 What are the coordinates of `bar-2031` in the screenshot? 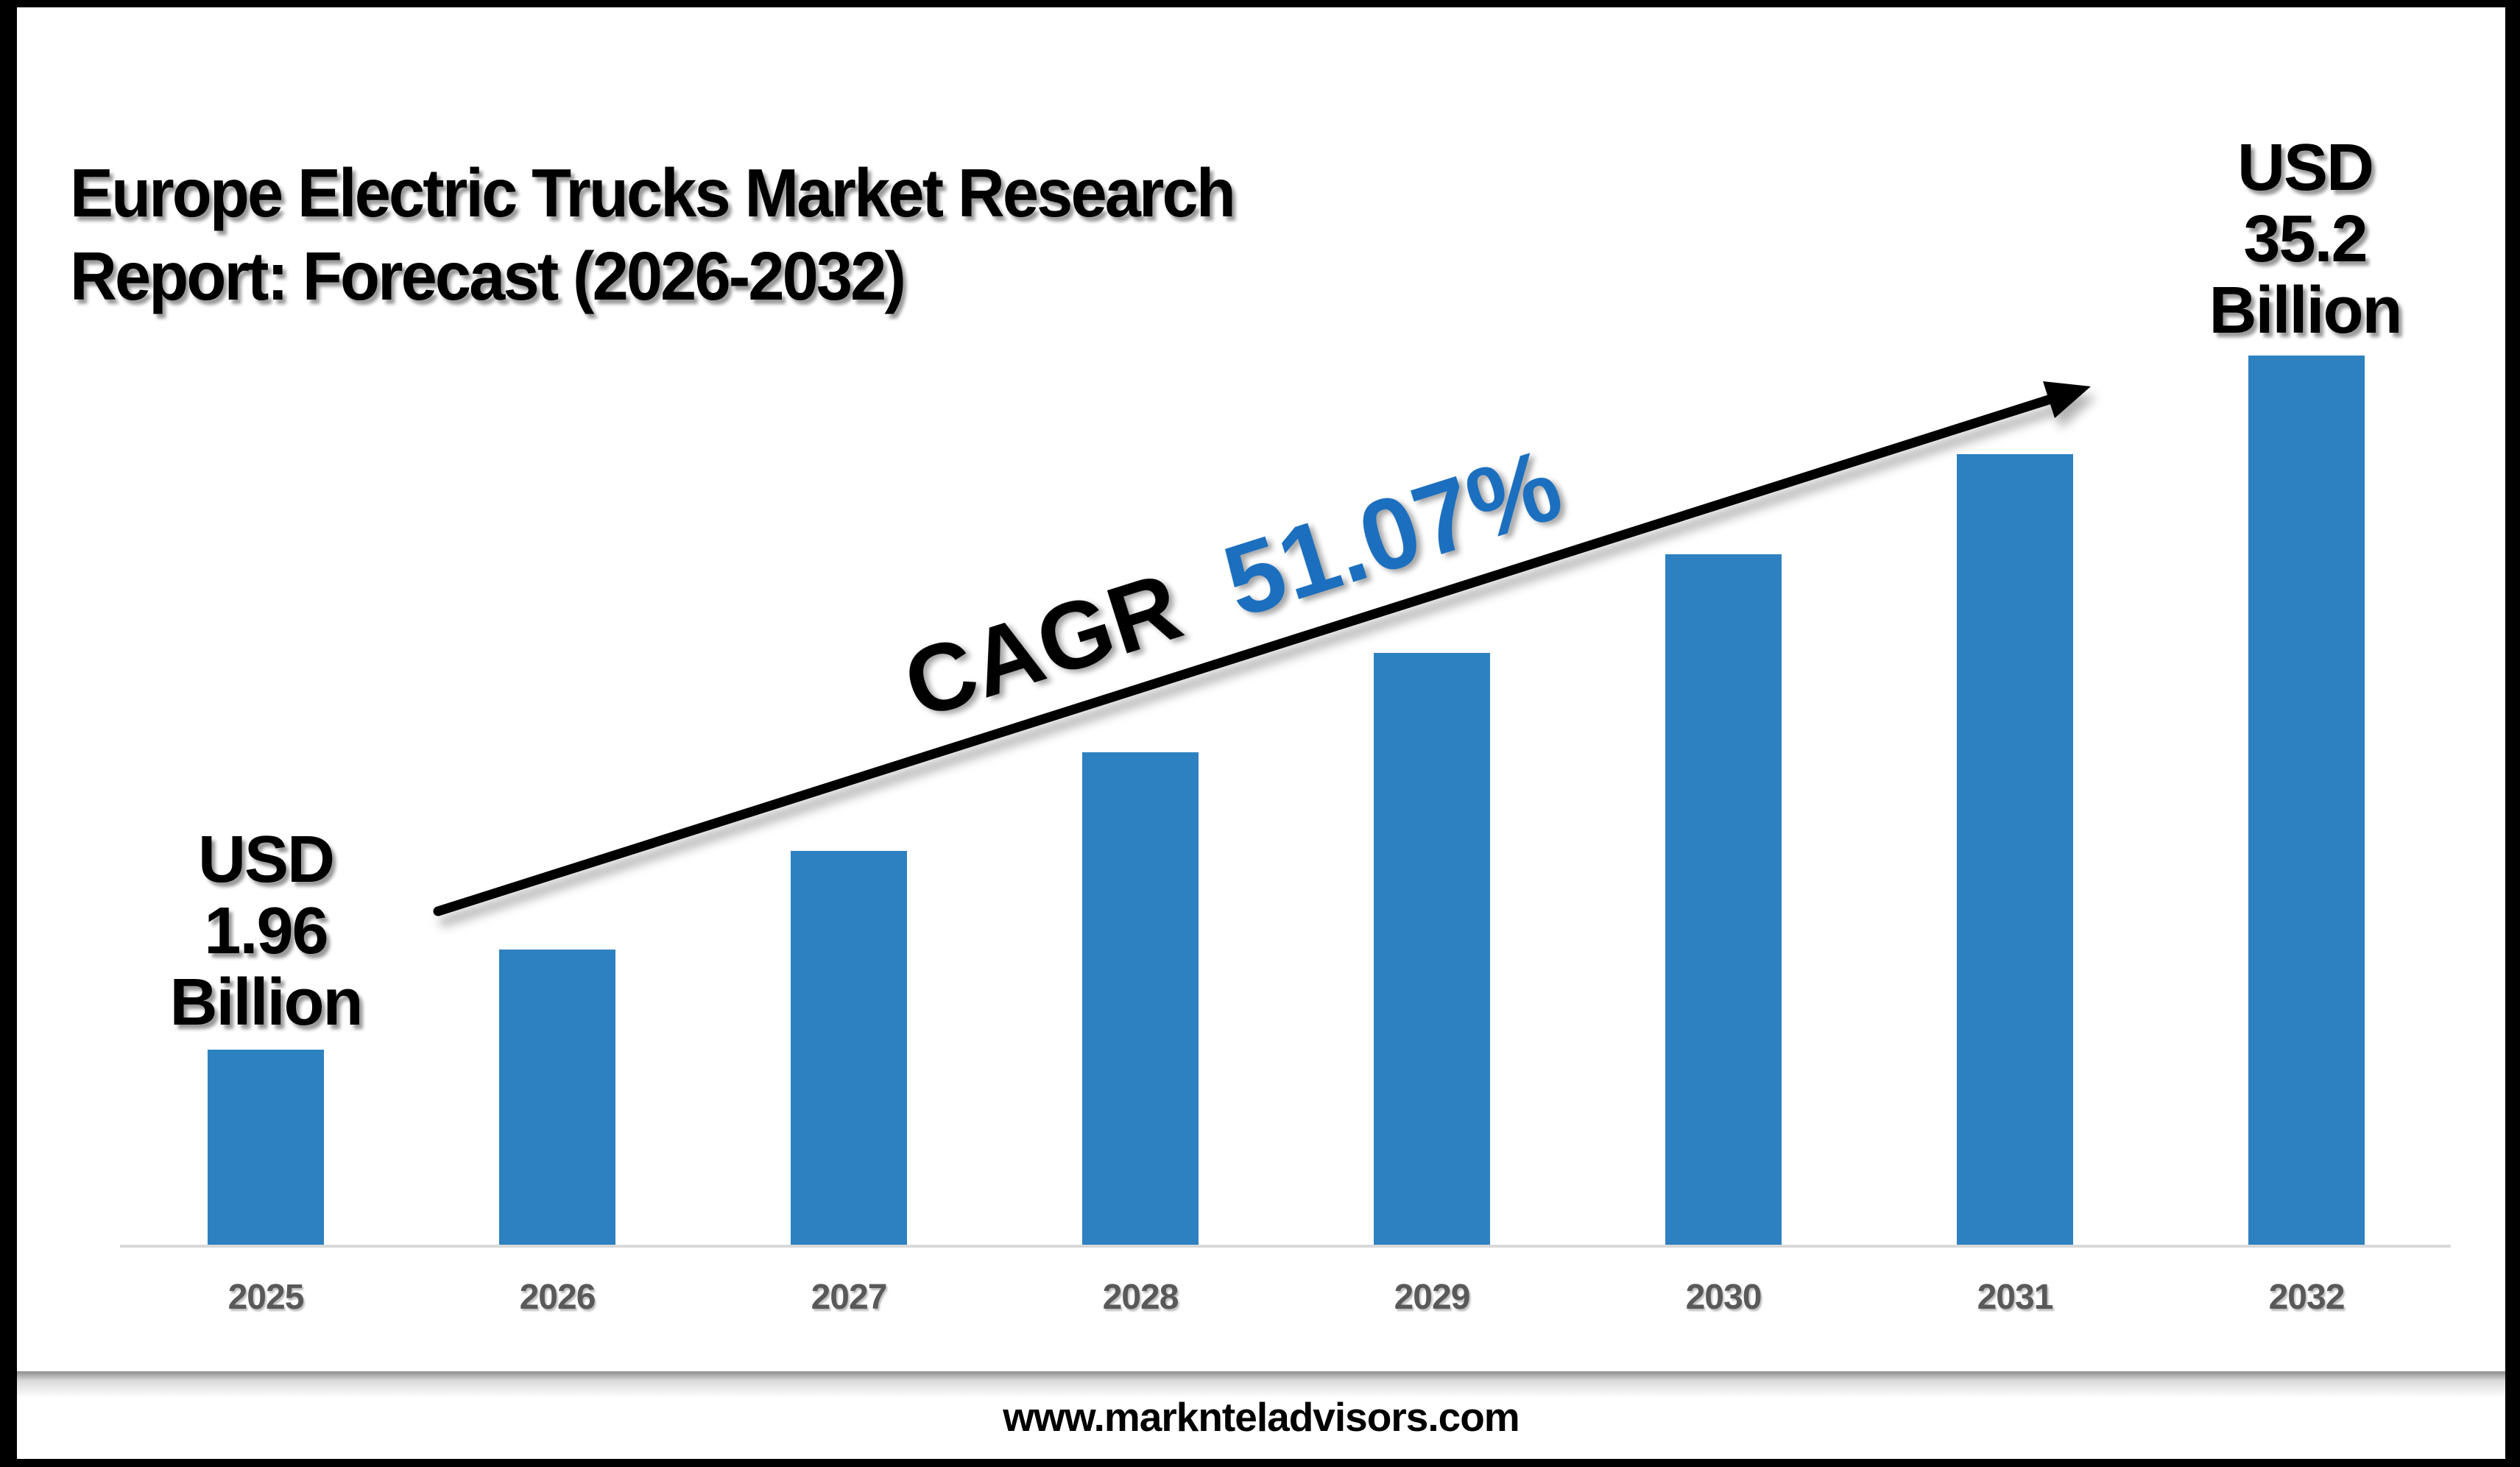 It's located at (2015, 849).